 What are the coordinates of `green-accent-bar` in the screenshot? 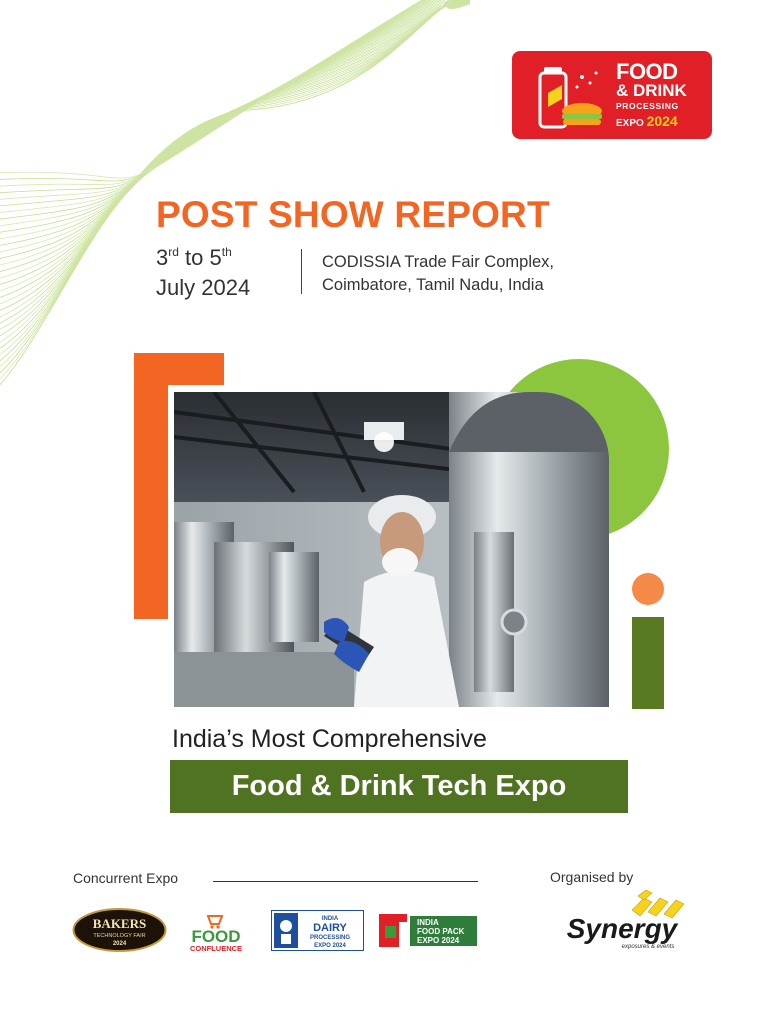 It's located at (648, 663).